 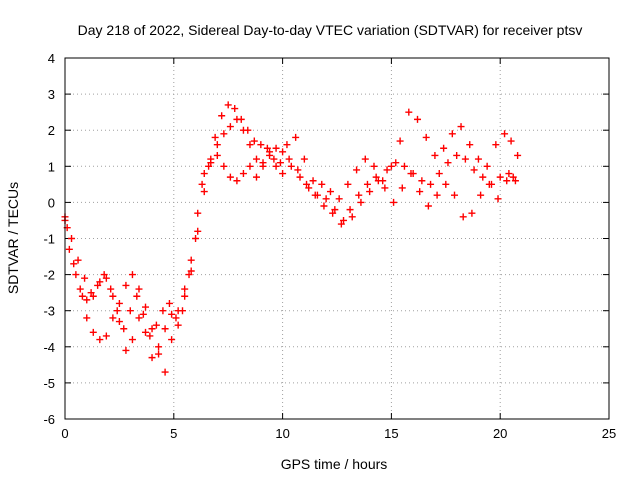 What do you see at coordinates (64, 433) in the screenshot?
I see `x-tick-label: 0` at bounding box center [64, 433].